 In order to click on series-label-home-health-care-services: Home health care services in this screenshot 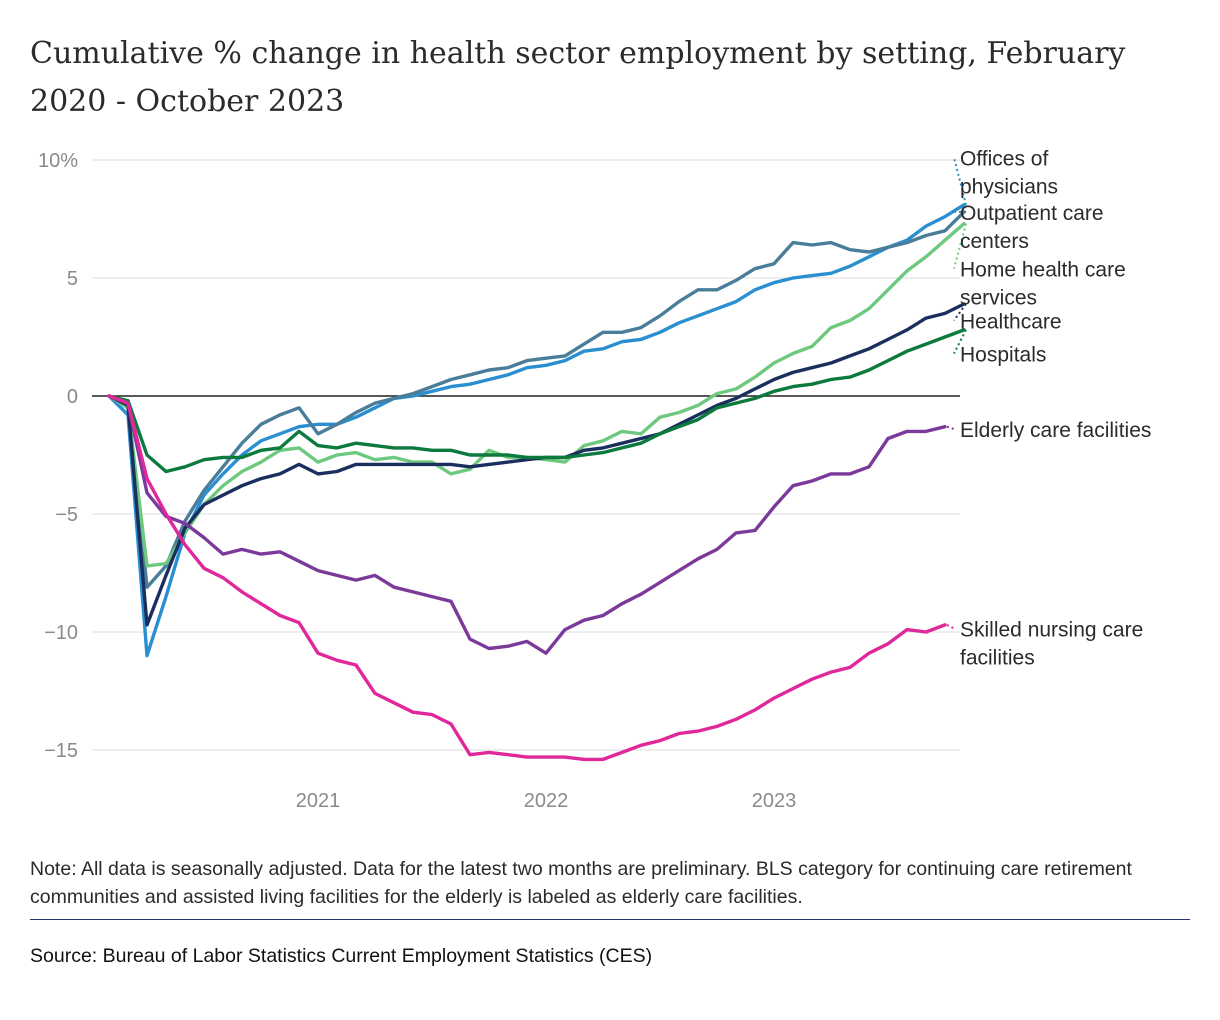, I will do `click(1043, 284)`.